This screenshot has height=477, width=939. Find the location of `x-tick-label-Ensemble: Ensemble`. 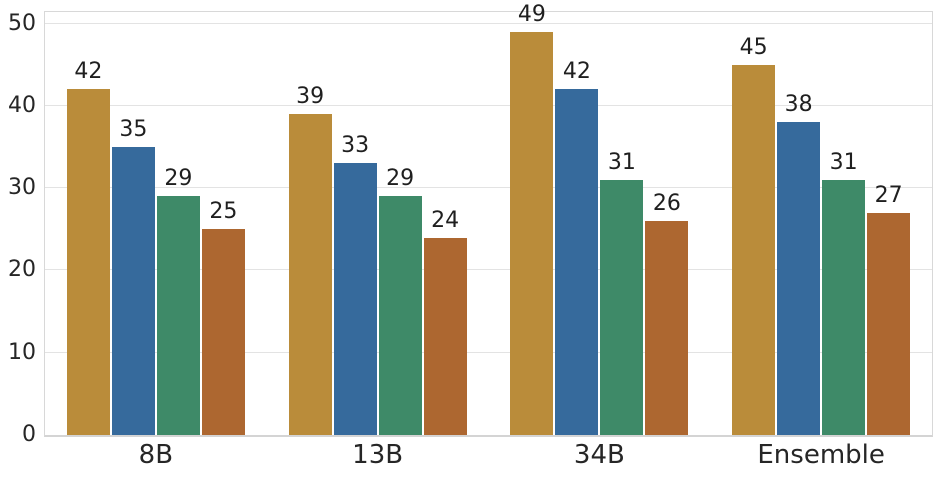

x-tick-label-Ensemble: Ensemble is located at coordinates (821, 455).